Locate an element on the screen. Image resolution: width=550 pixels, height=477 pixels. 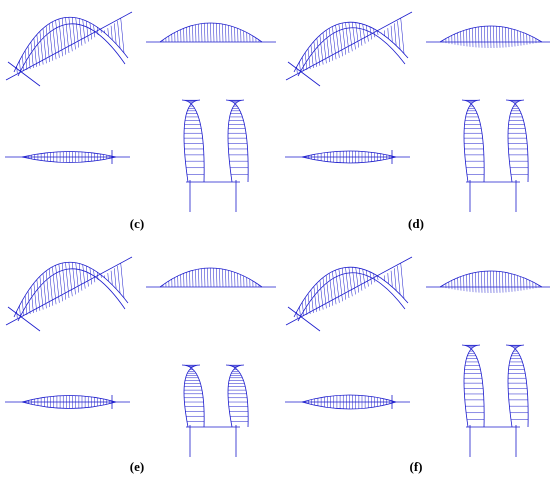
deck is located at coordinates (69, 46).